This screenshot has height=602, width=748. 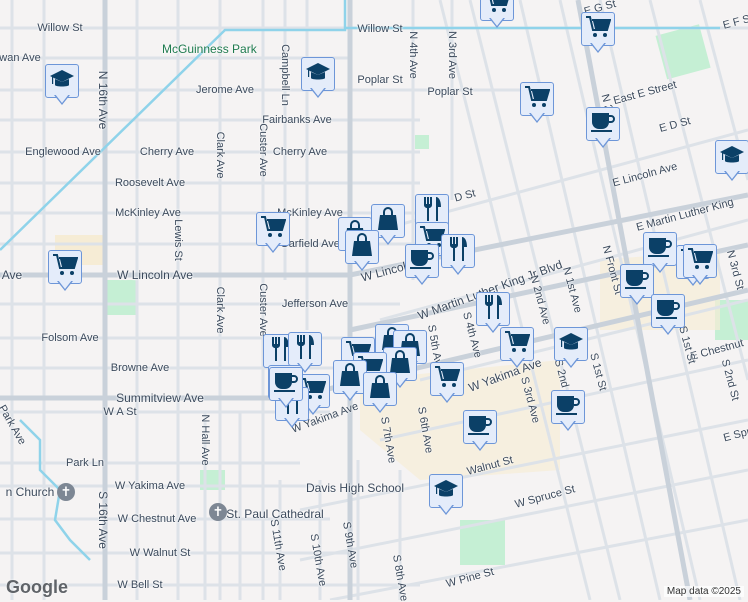 What do you see at coordinates (703, 591) in the screenshot?
I see `map-attribution: Map data ©2025` at bounding box center [703, 591].